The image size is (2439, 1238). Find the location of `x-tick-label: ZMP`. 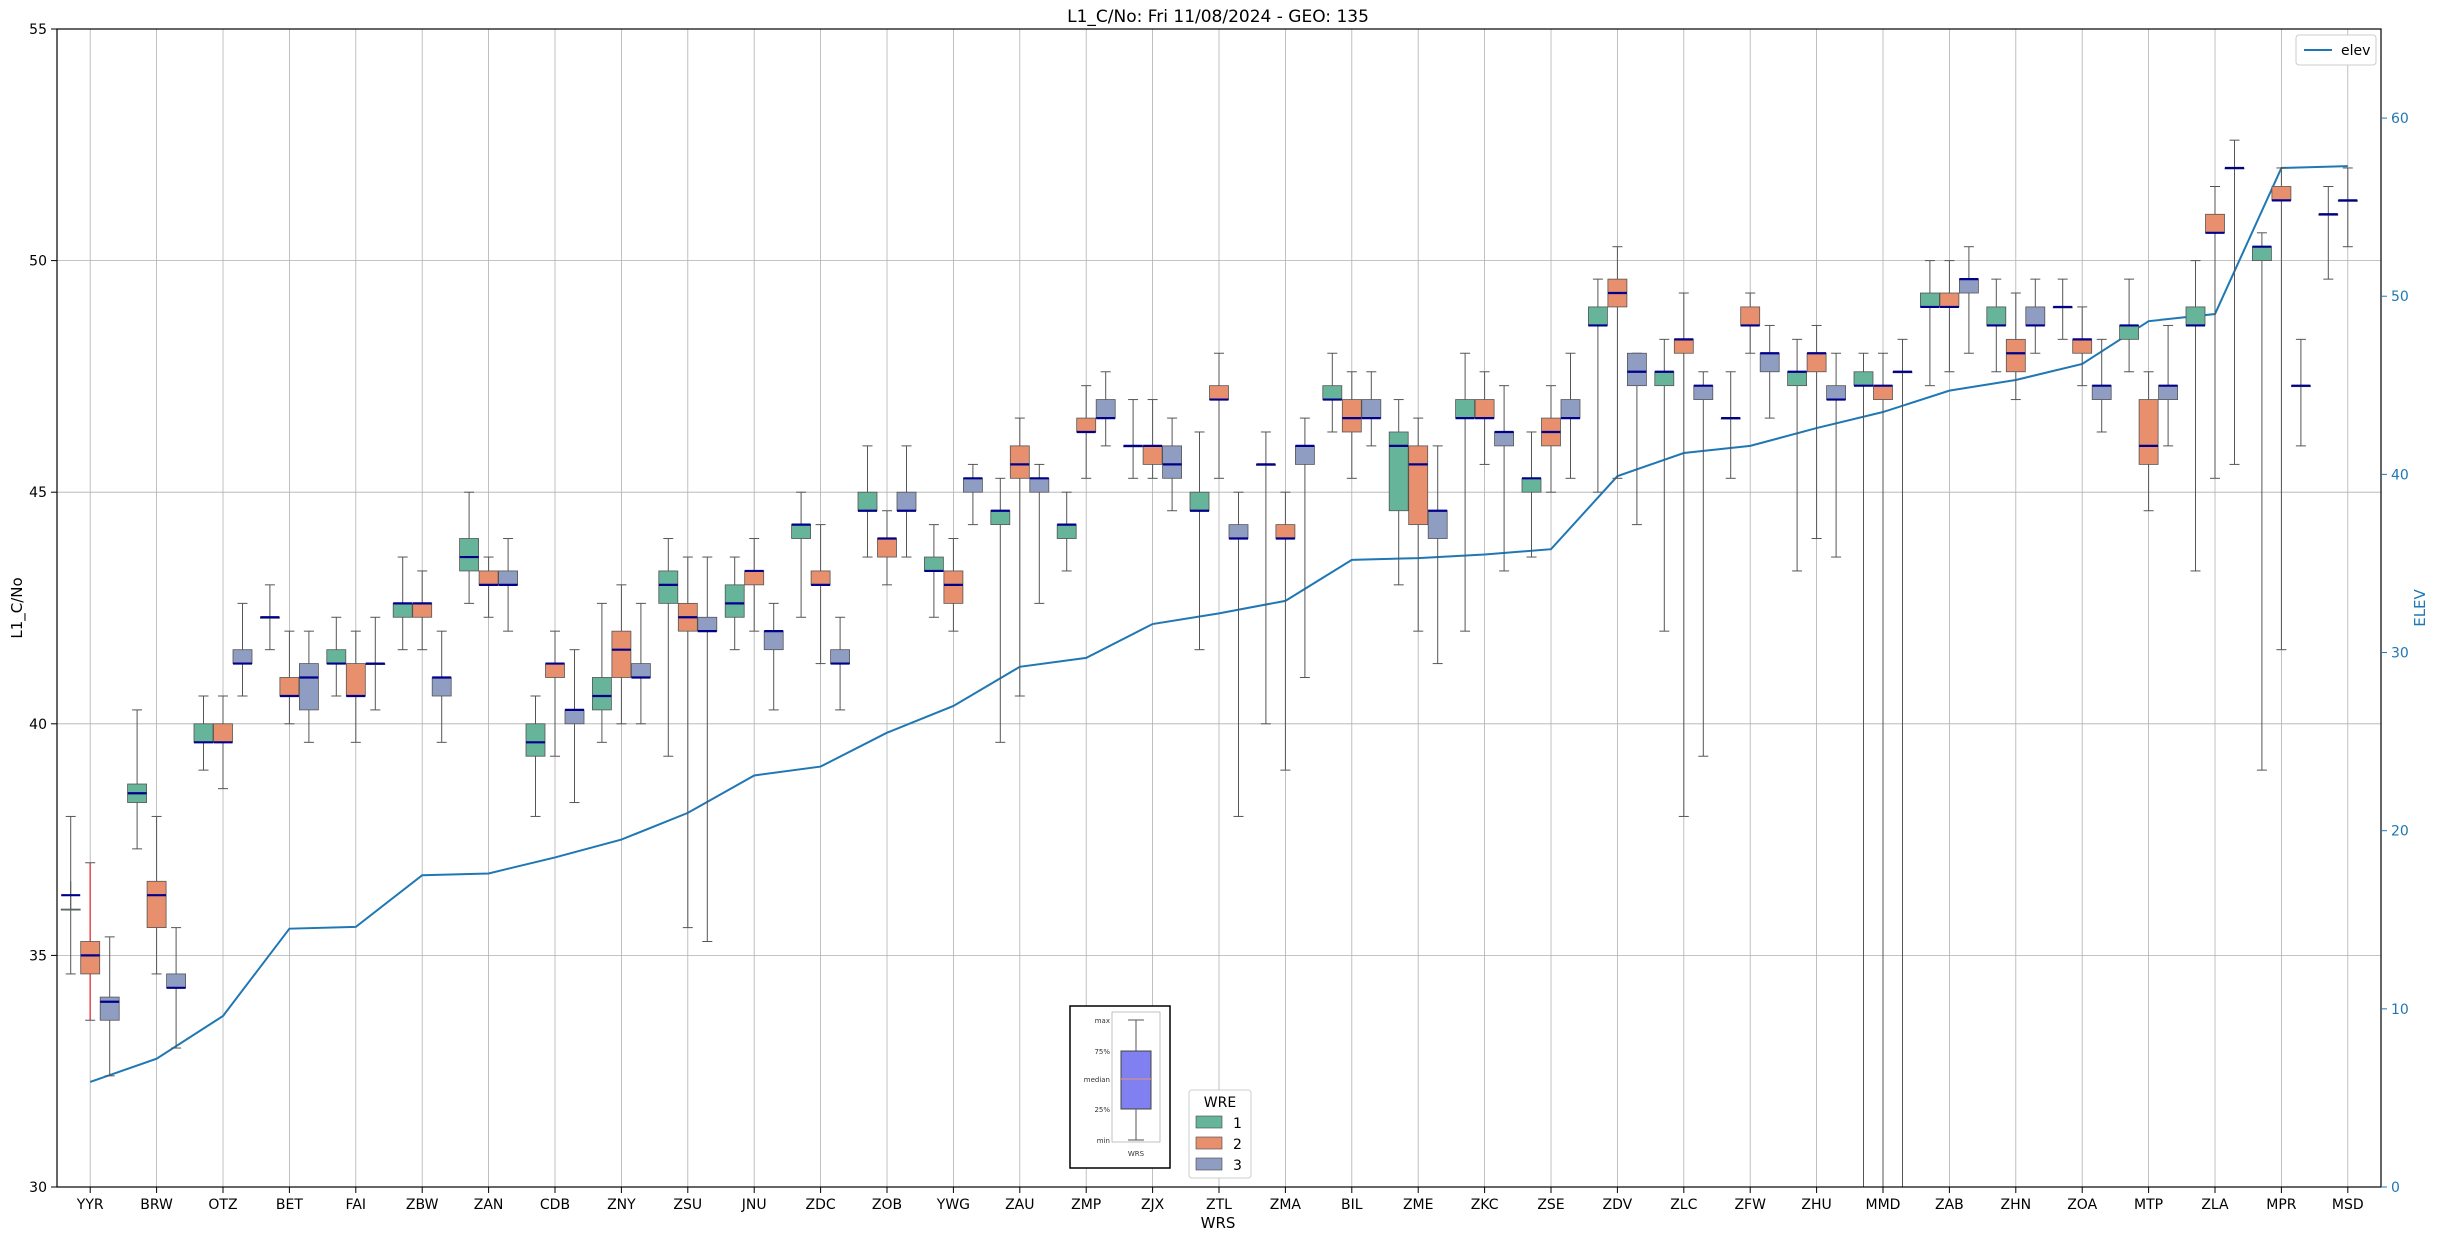

x-tick-label: ZMP is located at coordinates (1086, 1205).